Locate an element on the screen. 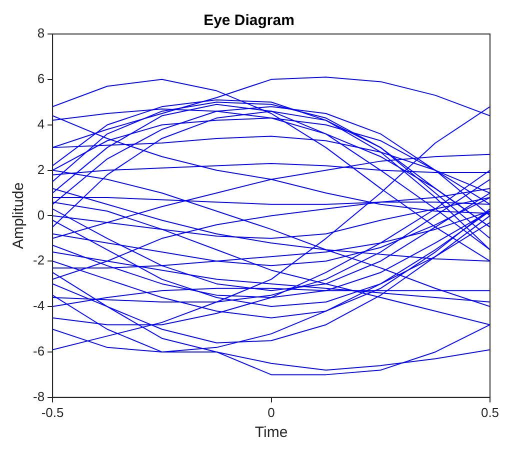 The image size is (512, 450). y-tick-label: 0 is located at coordinates (41, 214).